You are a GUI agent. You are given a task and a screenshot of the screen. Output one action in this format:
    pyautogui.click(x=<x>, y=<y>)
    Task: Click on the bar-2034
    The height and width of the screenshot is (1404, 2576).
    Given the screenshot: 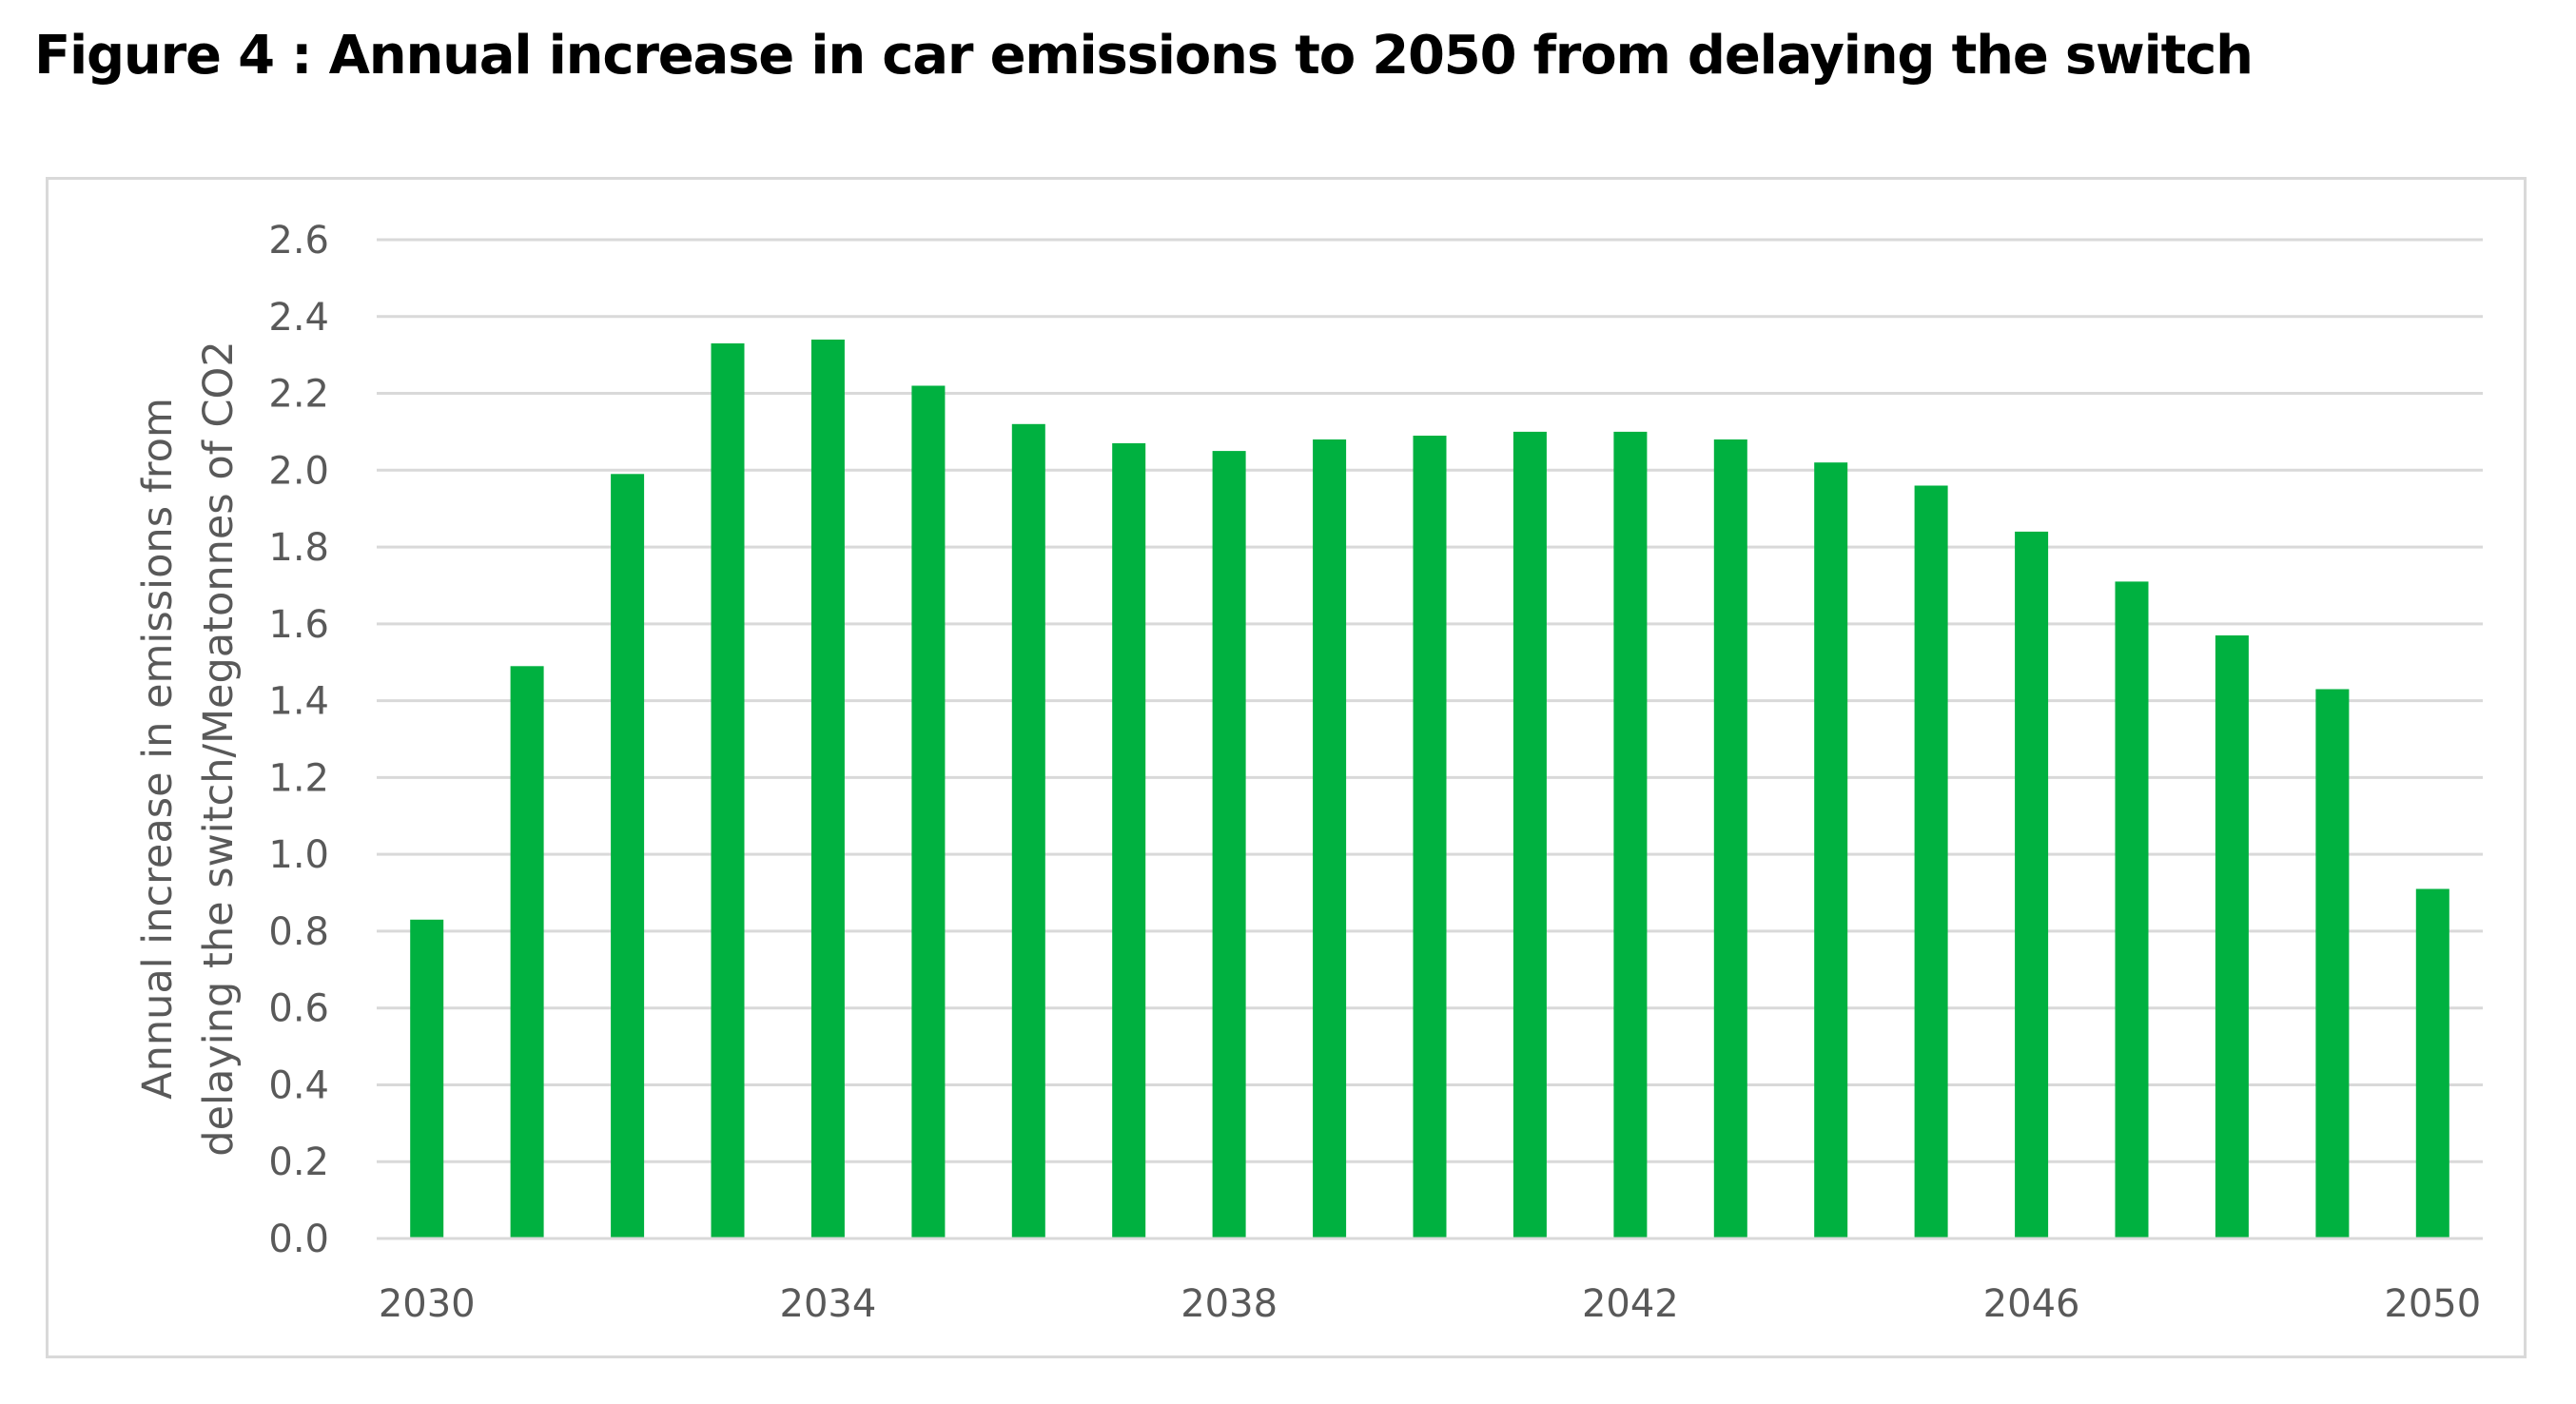 What is the action you would take?
    pyautogui.click(x=828, y=789)
    